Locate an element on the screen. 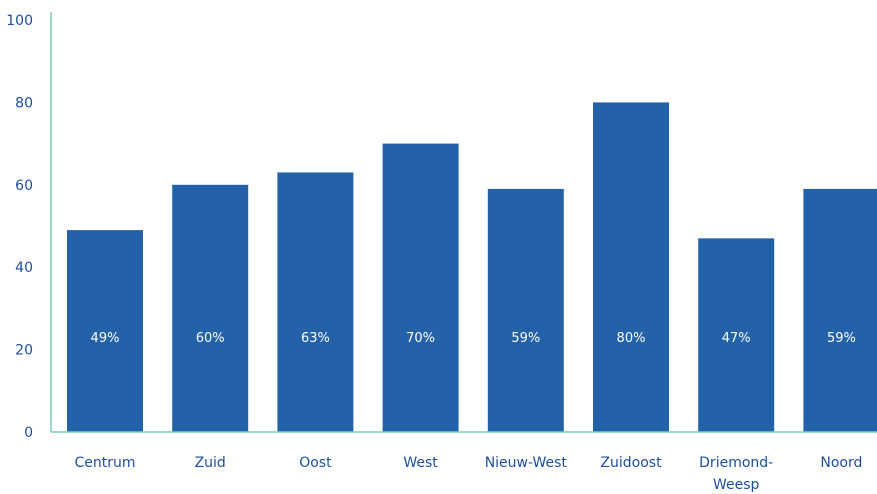 This screenshot has width=877, height=494. x-tick-label: West is located at coordinates (420, 463).